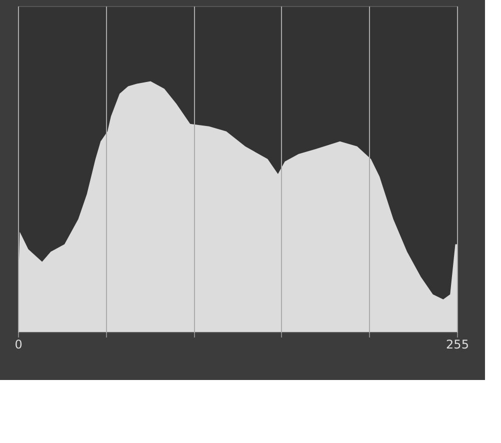  What do you see at coordinates (457, 345) in the screenshot?
I see `x-tick-label: 255` at bounding box center [457, 345].